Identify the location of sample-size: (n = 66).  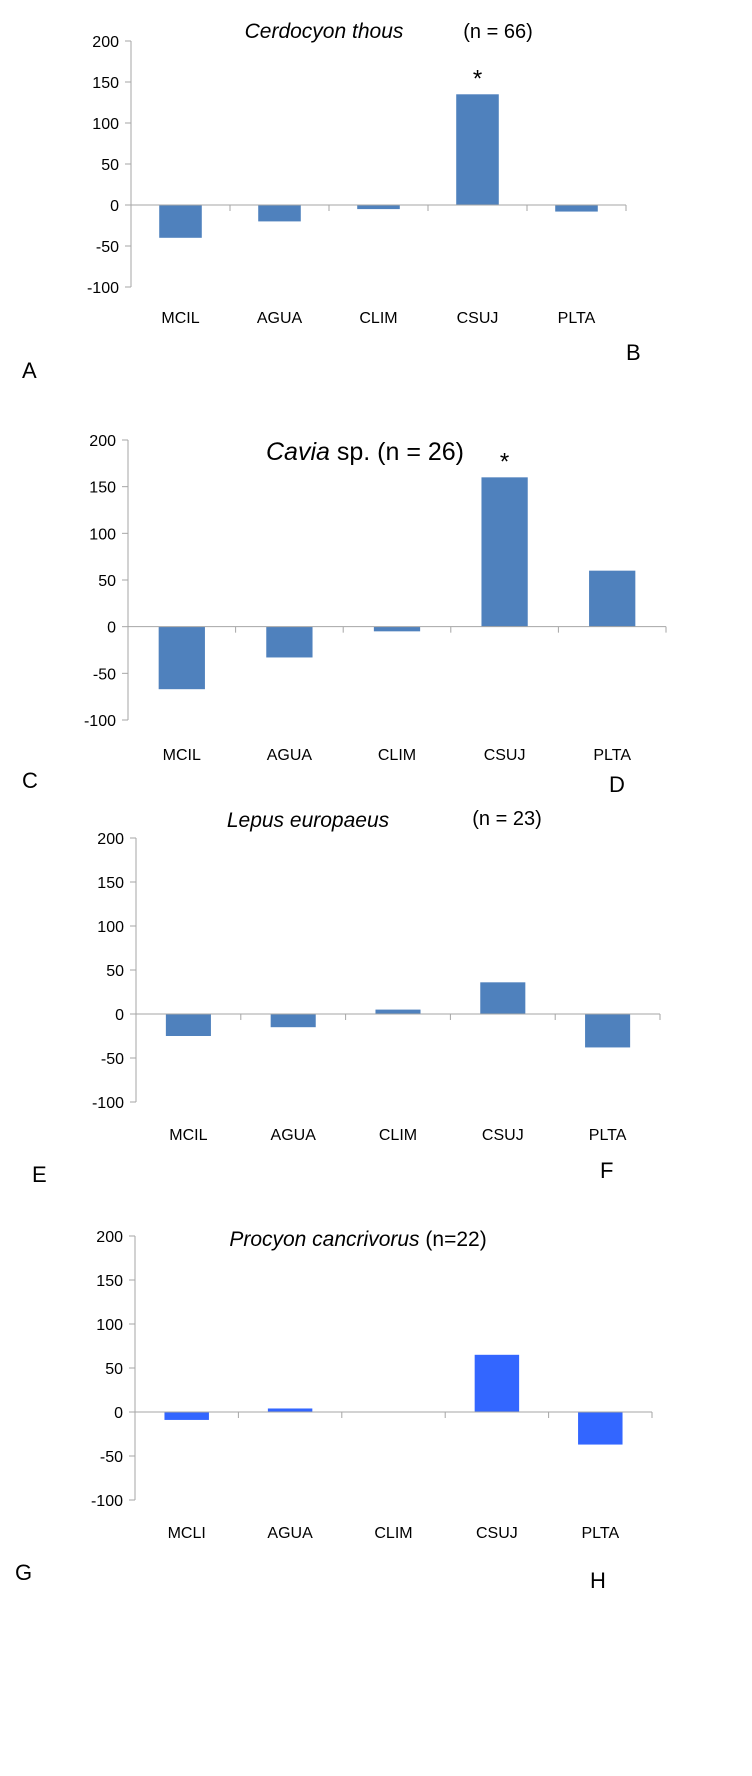
(497, 32).